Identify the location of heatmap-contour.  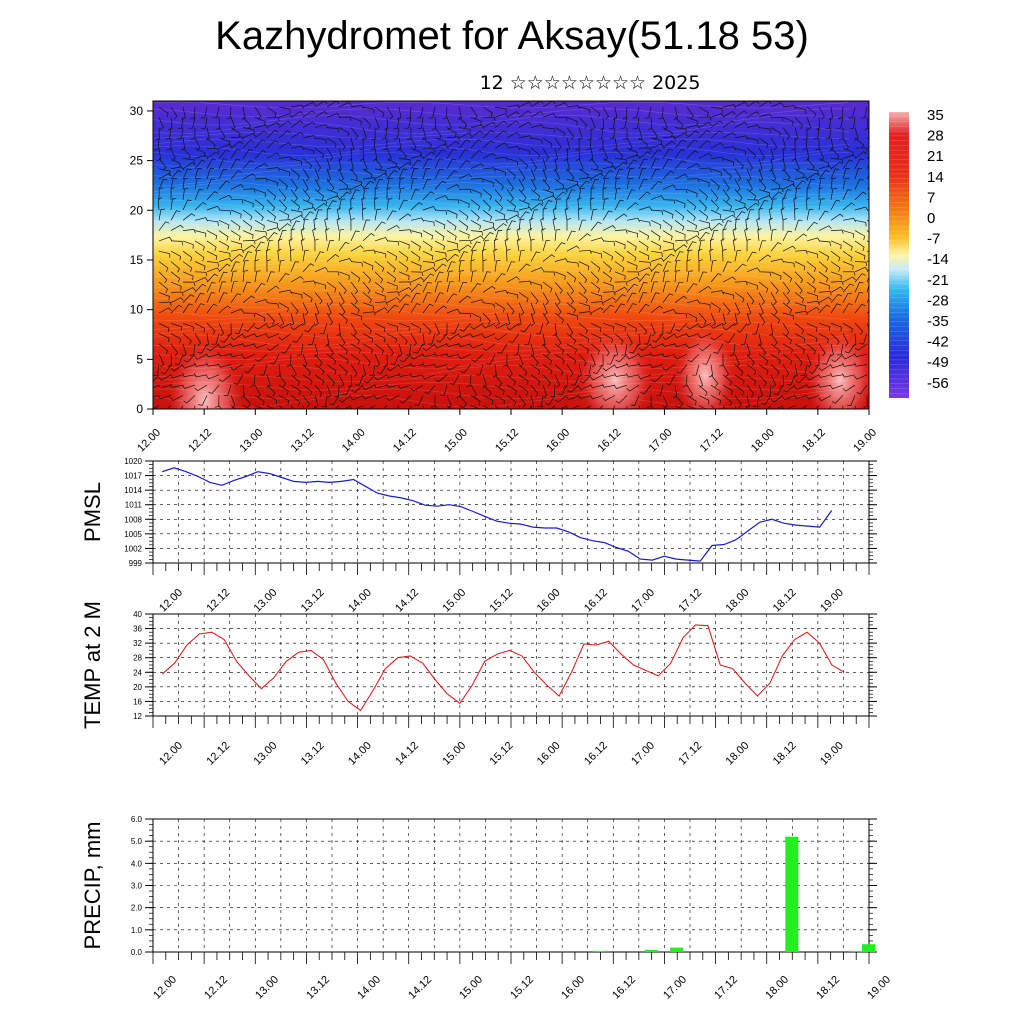
(501, 295).